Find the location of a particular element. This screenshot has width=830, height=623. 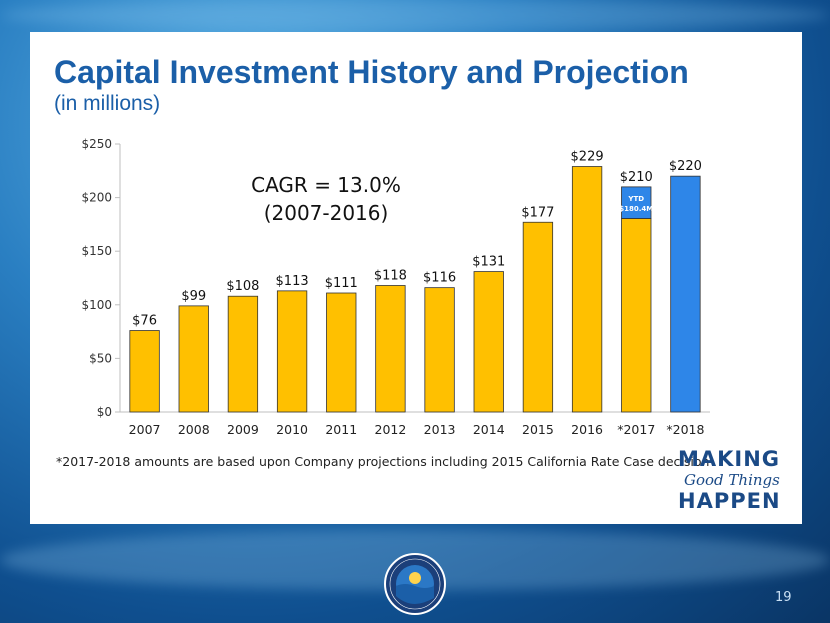

x-tick-label: 2010 is located at coordinates (292, 429).